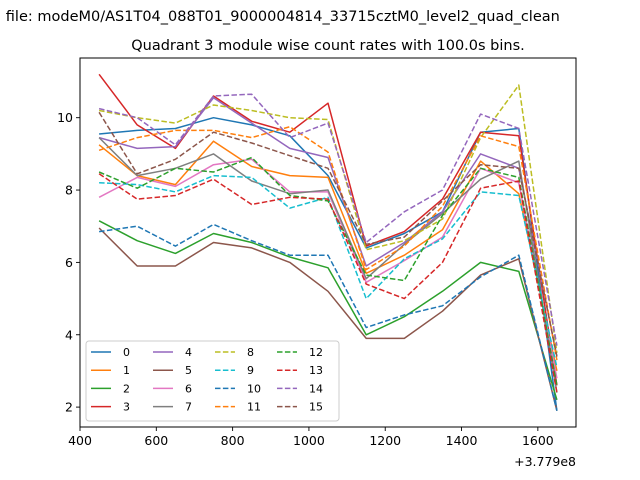 Image resolution: width=640 pixels, height=480 pixels. Describe the element at coordinates (250, 352) in the screenshot. I see `legend-label-8: 8` at that location.